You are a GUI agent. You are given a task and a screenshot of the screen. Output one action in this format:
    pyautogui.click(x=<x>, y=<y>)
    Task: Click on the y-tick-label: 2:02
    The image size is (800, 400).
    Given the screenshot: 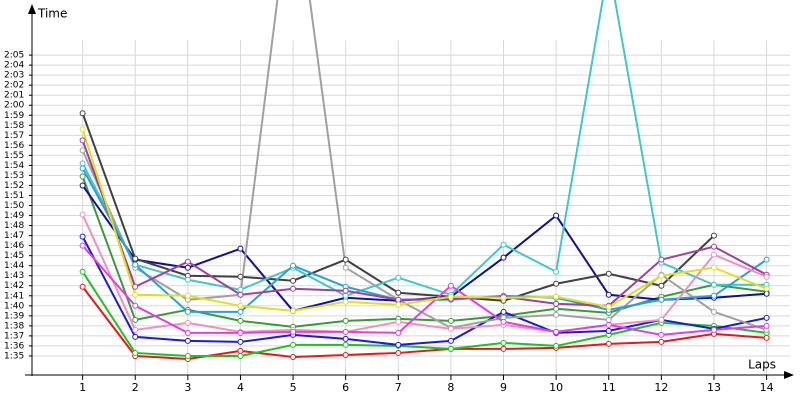 What is the action you would take?
    pyautogui.click(x=14, y=86)
    